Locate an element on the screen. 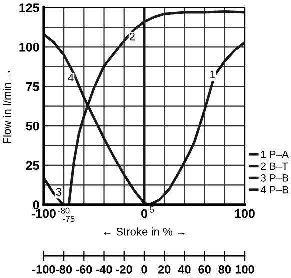 This screenshot has width=291, height=278. annotation: 1 is located at coordinates (213, 74).